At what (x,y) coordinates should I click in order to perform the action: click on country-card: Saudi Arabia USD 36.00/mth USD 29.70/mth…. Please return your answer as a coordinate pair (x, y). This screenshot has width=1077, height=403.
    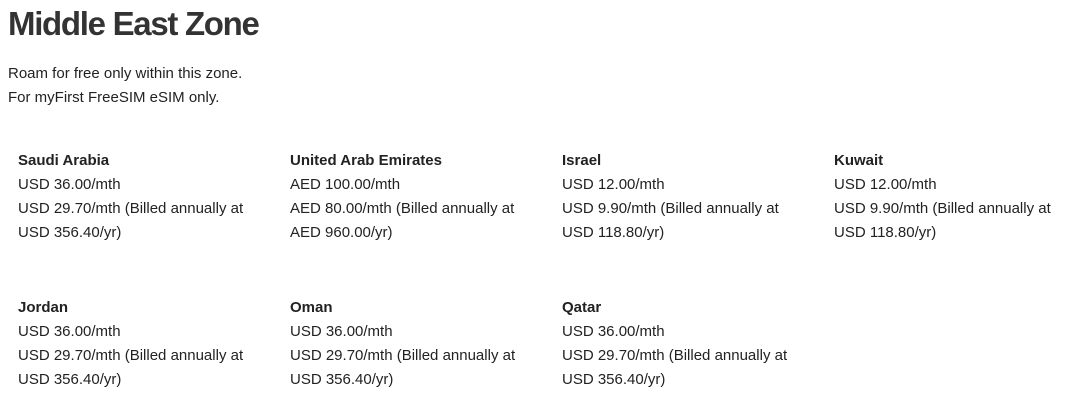
    Looking at the image, I should click on (136, 197).